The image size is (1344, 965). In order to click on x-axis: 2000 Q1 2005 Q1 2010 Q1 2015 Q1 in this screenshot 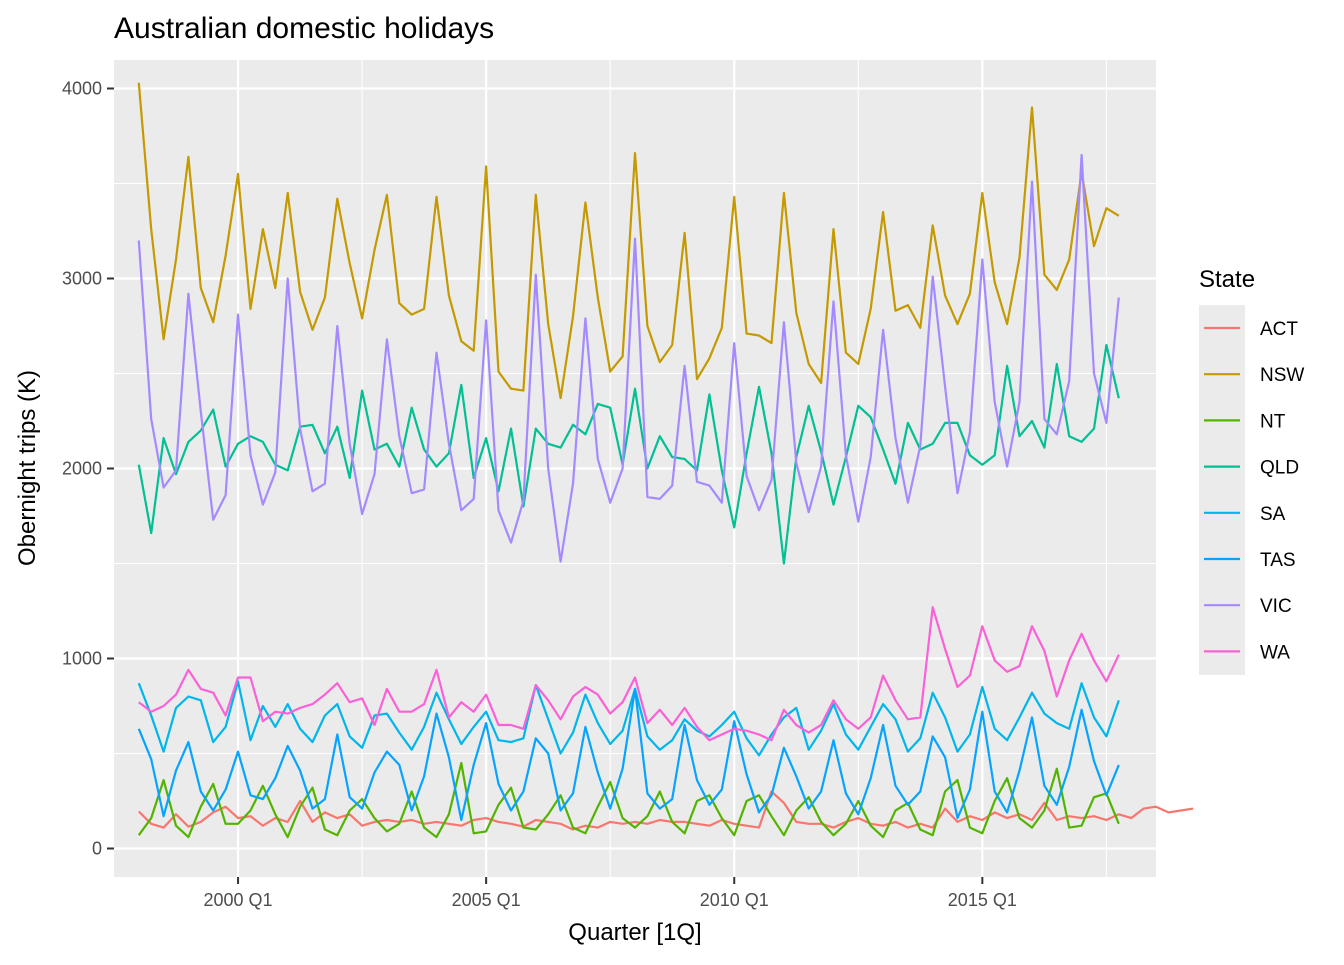, I will do `click(610, 893)`.